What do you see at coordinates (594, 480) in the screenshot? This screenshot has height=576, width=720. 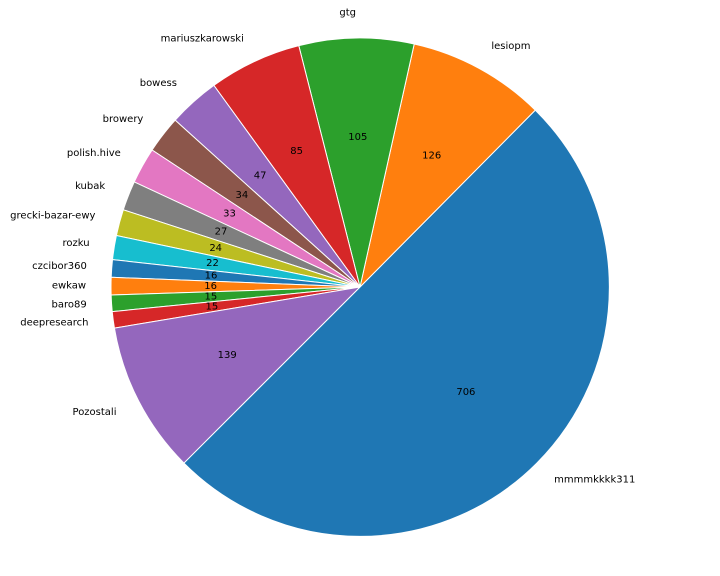 I see `category-label: mmmmkkkk311` at bounding box center [594, 480].